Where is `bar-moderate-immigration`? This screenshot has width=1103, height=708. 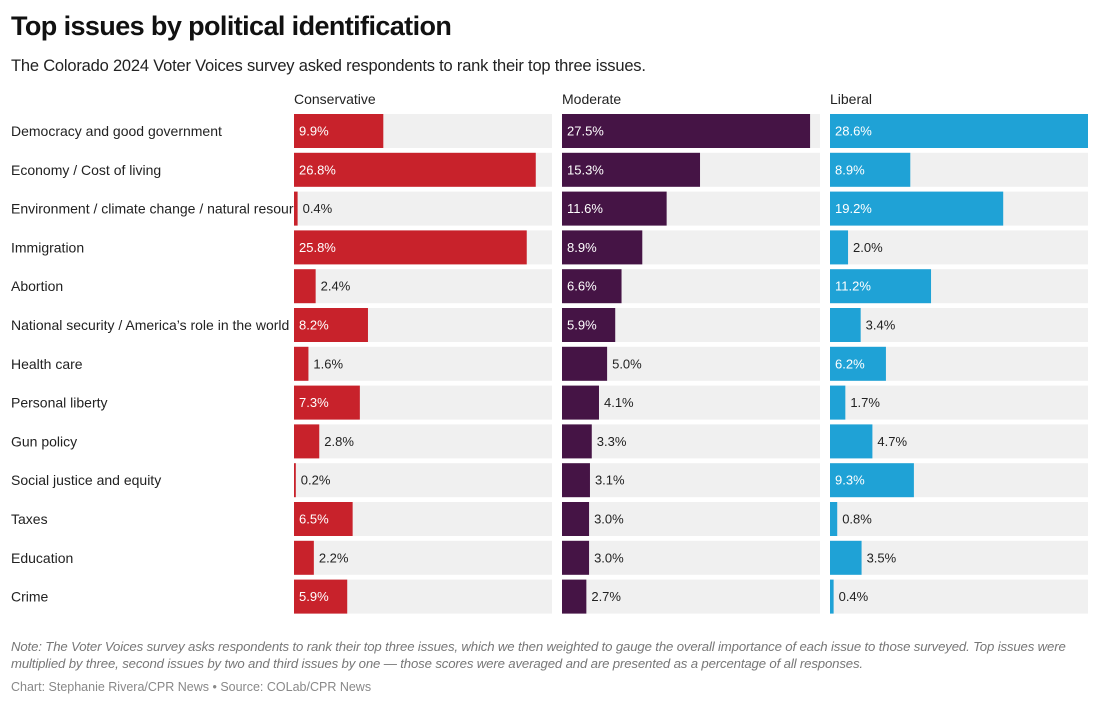 bar-moderate-immigration is located at coordinates (602, 247).